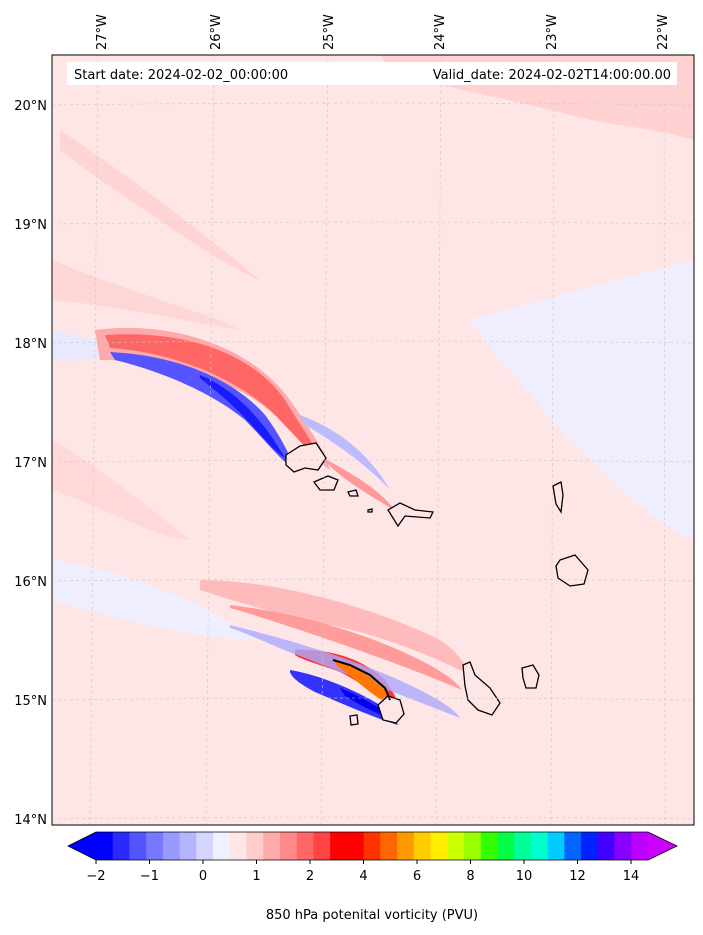  Describe the element at coordinates (121, 490) in the screenshot. I see `pv-pink-band-west` at that location.